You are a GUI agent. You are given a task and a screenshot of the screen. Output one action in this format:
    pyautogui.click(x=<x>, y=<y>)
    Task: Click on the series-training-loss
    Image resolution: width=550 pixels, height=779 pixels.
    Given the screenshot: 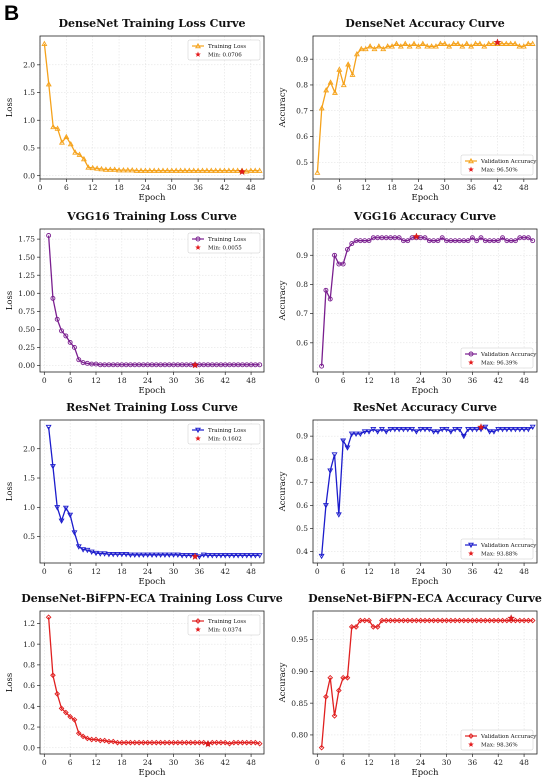 What is the action you would take?
    pyautogui.click(x=154, y=680)
    